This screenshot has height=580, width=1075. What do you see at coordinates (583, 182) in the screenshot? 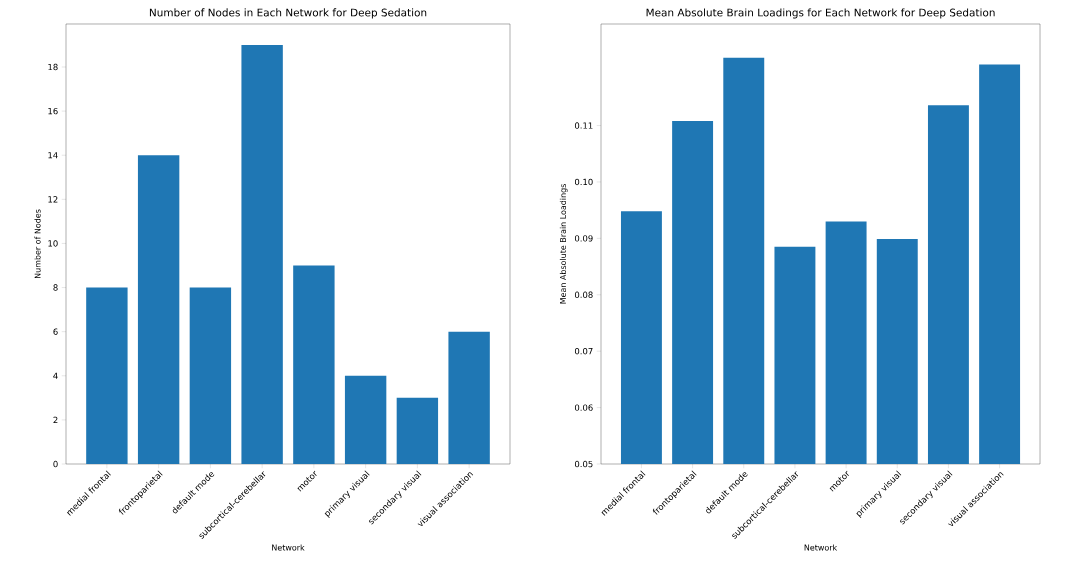
I see `y-tick-label: 0.10` at bounding box center [583, 182].